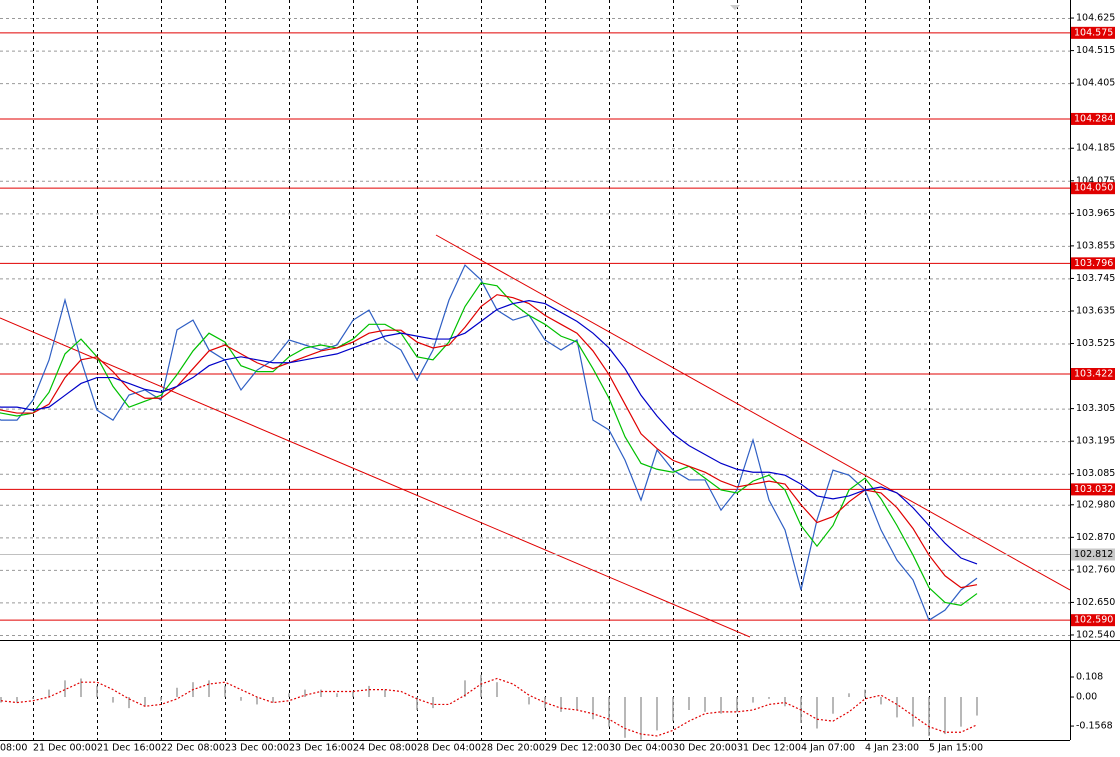  I want to click on x-tick-label: 24 Dec 08:00, so click(385, 748).